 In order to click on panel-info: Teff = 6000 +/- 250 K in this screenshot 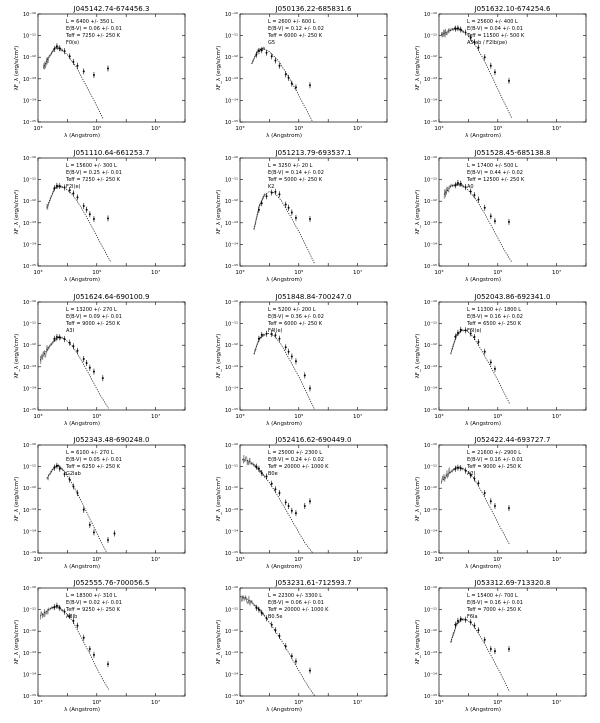, I will do `click(295, 36)`.